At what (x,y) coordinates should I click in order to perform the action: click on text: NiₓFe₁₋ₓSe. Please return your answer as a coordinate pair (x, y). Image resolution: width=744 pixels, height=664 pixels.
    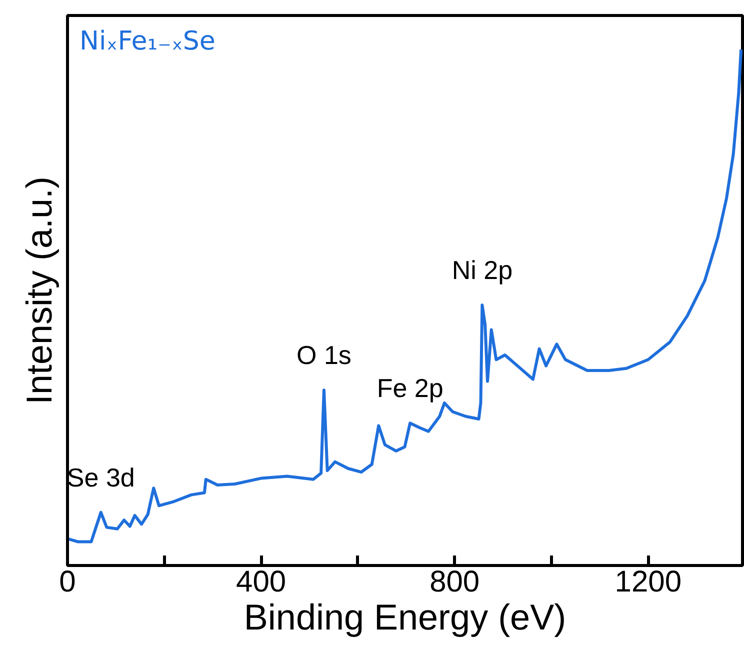
    Looking at the image, I should click on (148, 41).